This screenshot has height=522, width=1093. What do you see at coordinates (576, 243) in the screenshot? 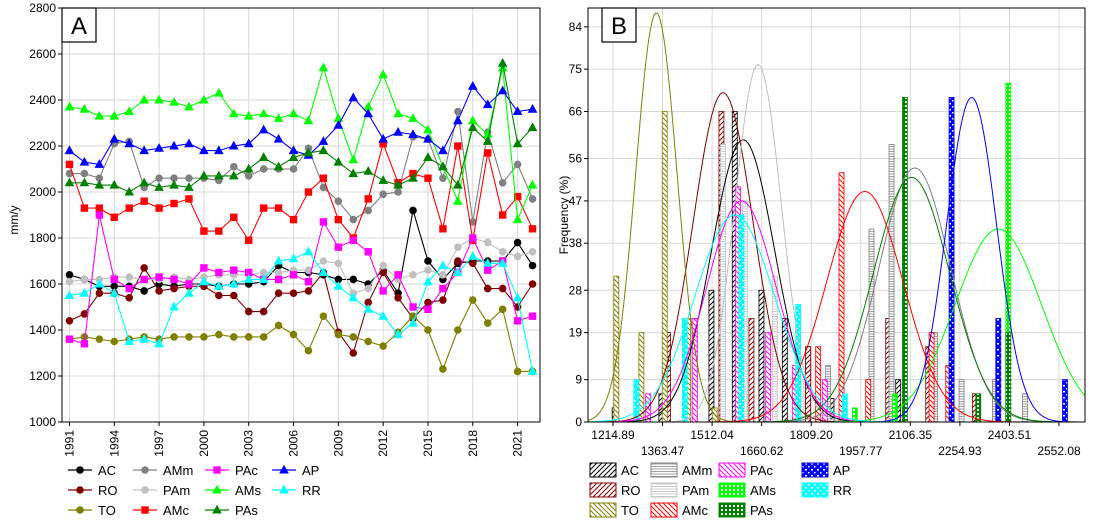
I see `panel-b-y-tick-label: 38` at bounding box center [576, 243].